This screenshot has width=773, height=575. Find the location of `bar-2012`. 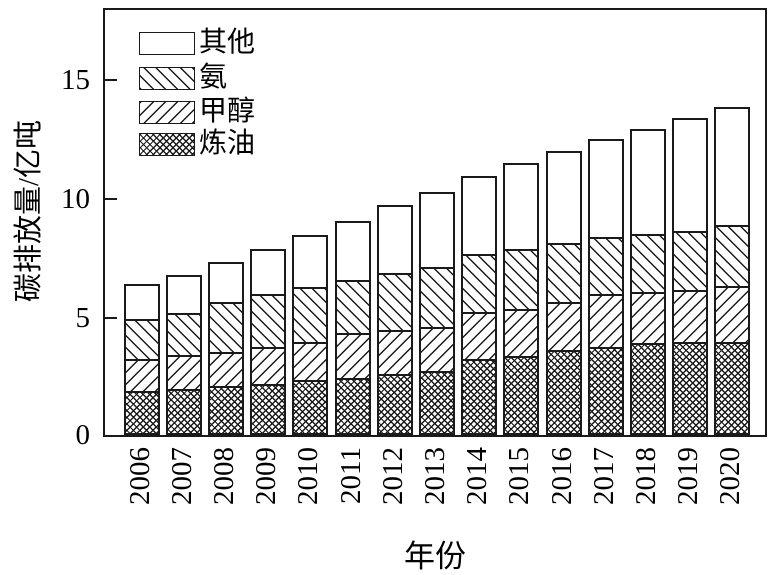

bar-2012 is located at coordinates (394, 320).